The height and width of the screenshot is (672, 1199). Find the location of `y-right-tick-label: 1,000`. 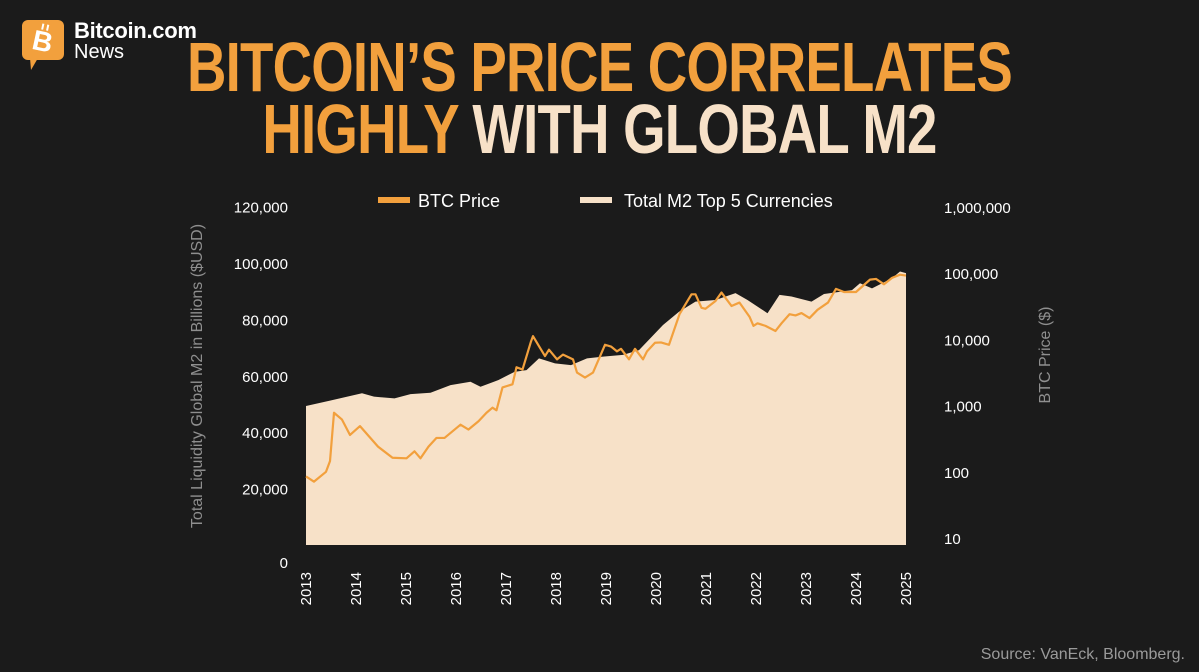

y-right-tick-label: 1,000 is located at coordinates (963, 407).